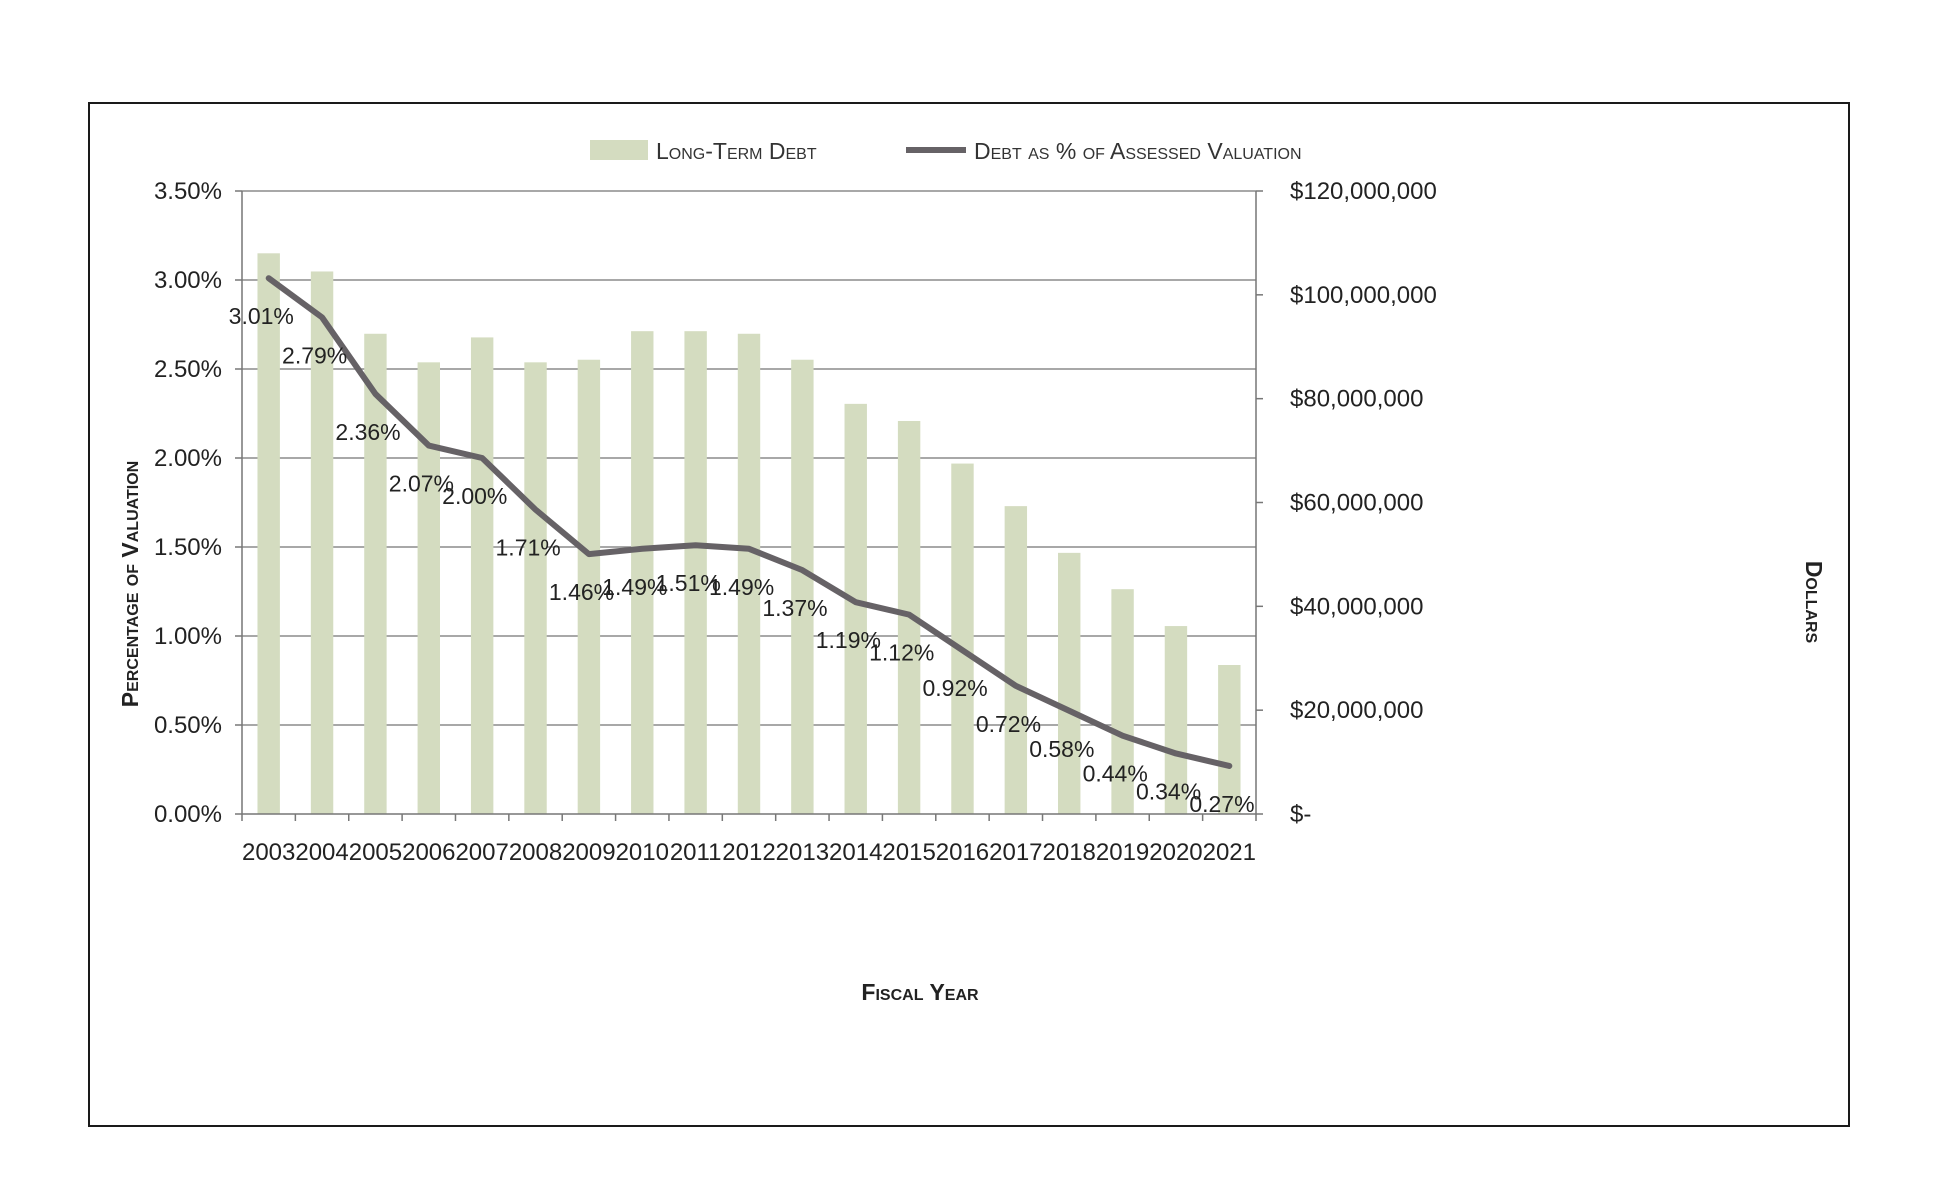  What do you see at coordinates (268, 852) in the screenshot?
I see `x-tick-label: 2003` at bounding box center [268, 852].